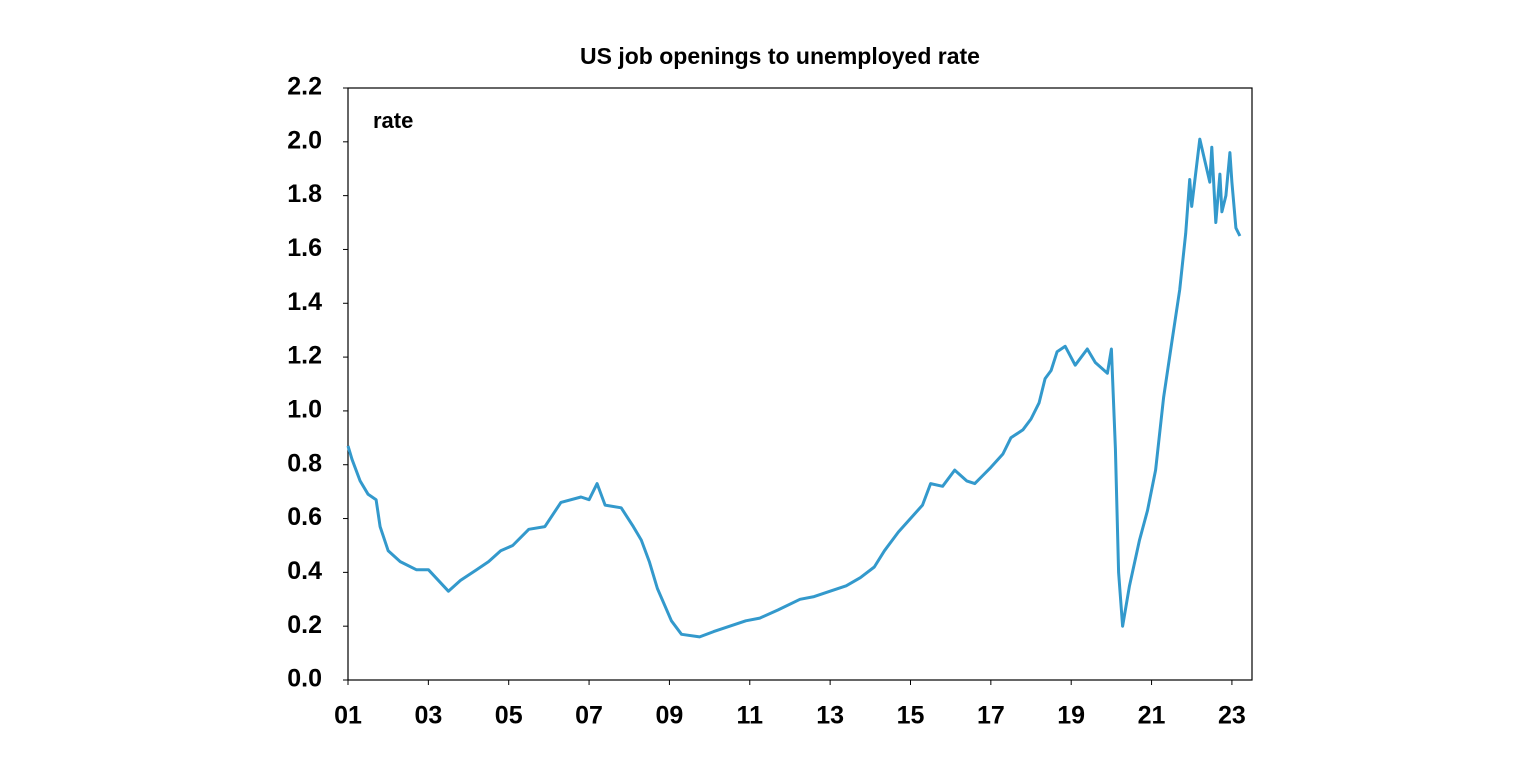 The image size is (1536, 775). What do you see at coordinates (304, 517) in the screenshot?
I see `y-tick-label: 0.6` at bounding box center [304, 517].